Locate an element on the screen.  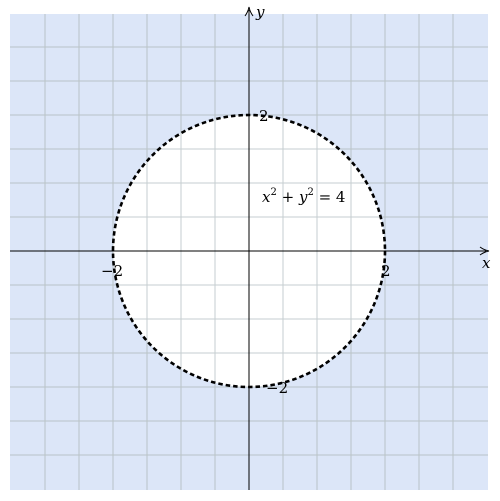
equation-label: x2 + y2 = 4 is located at coordinates (303, 196).